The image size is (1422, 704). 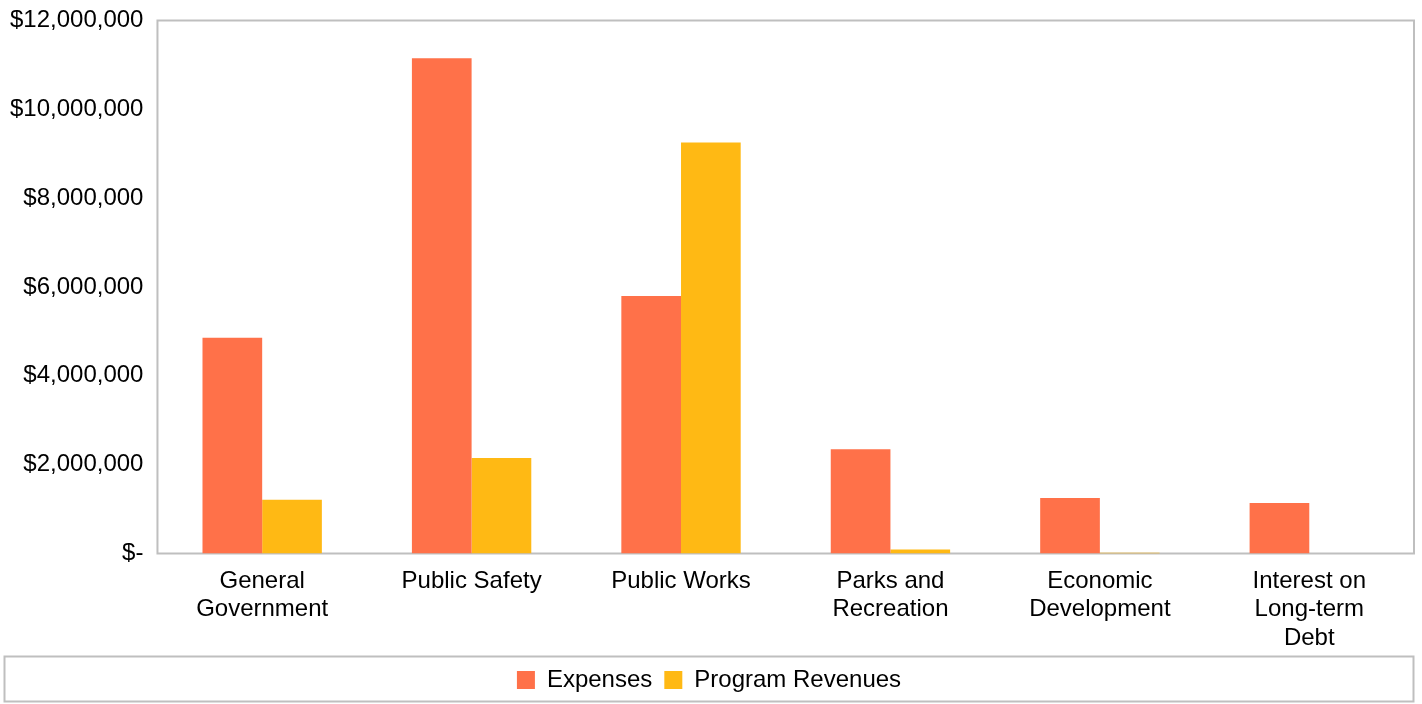 What do you see at coordinates (83, 285) in the screenshot?
I see `y-tick-label: $6,000,000` at bounding box center [83, 285].